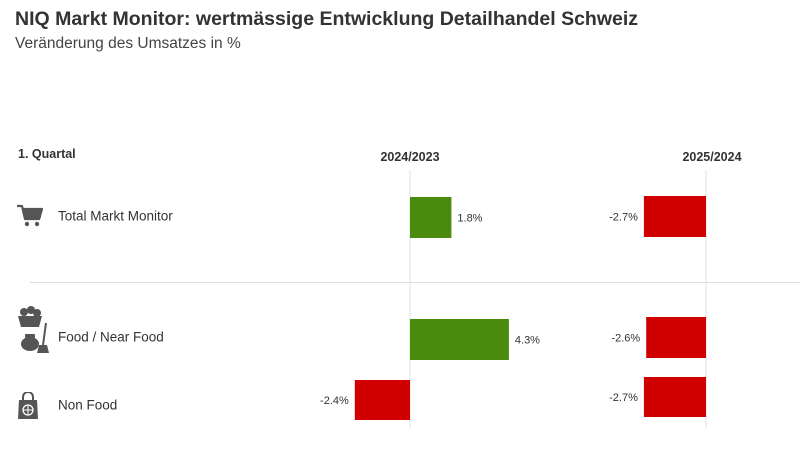 This screenshot has width=800, height=450. What do you see at coordinates (128, 43) in the screenshot?
I see `chart-subtitle: Veränderung des Umsatzes in %` at bounding box center [128, 43].